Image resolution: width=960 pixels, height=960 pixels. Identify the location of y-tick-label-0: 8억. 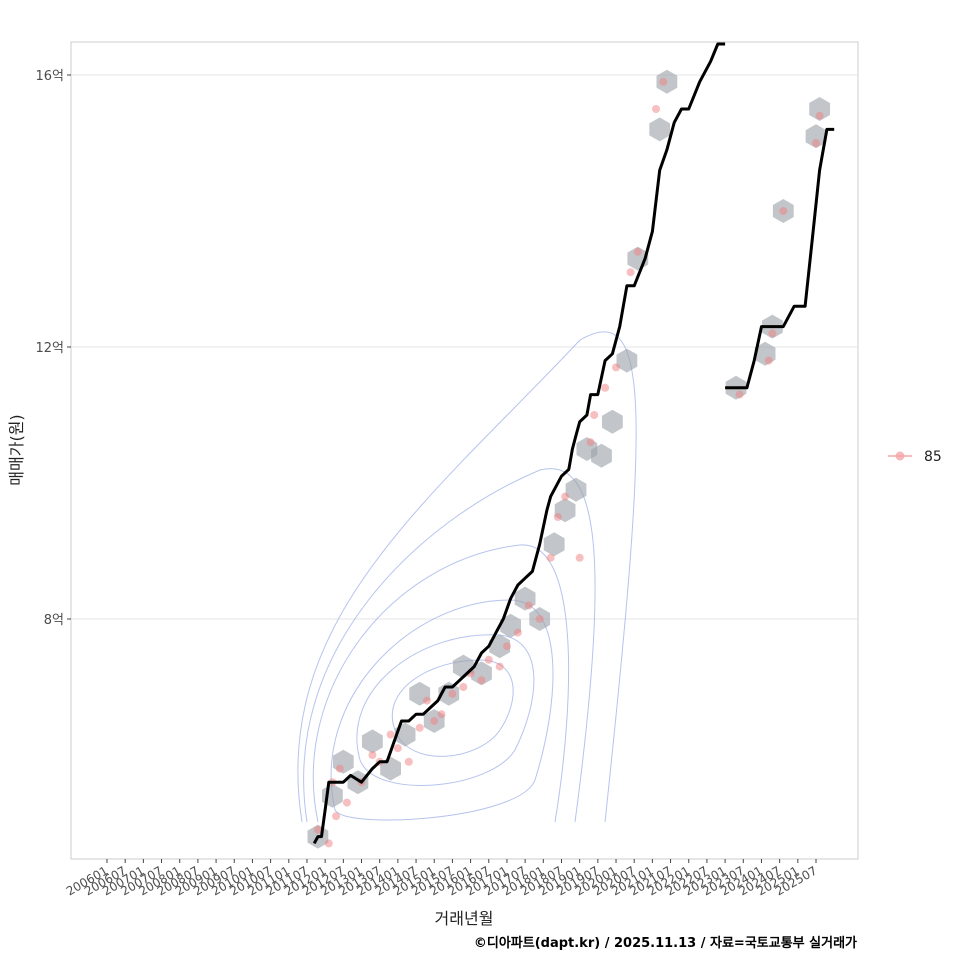
(54, 620).